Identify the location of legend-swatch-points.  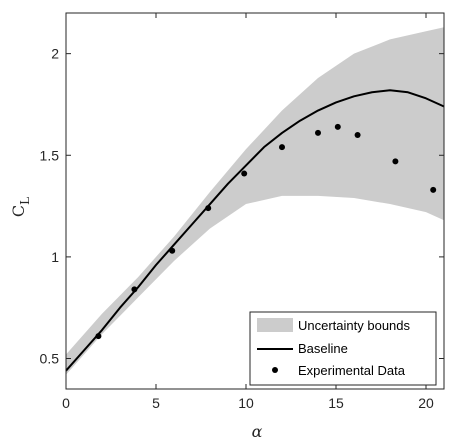
(275, 370).